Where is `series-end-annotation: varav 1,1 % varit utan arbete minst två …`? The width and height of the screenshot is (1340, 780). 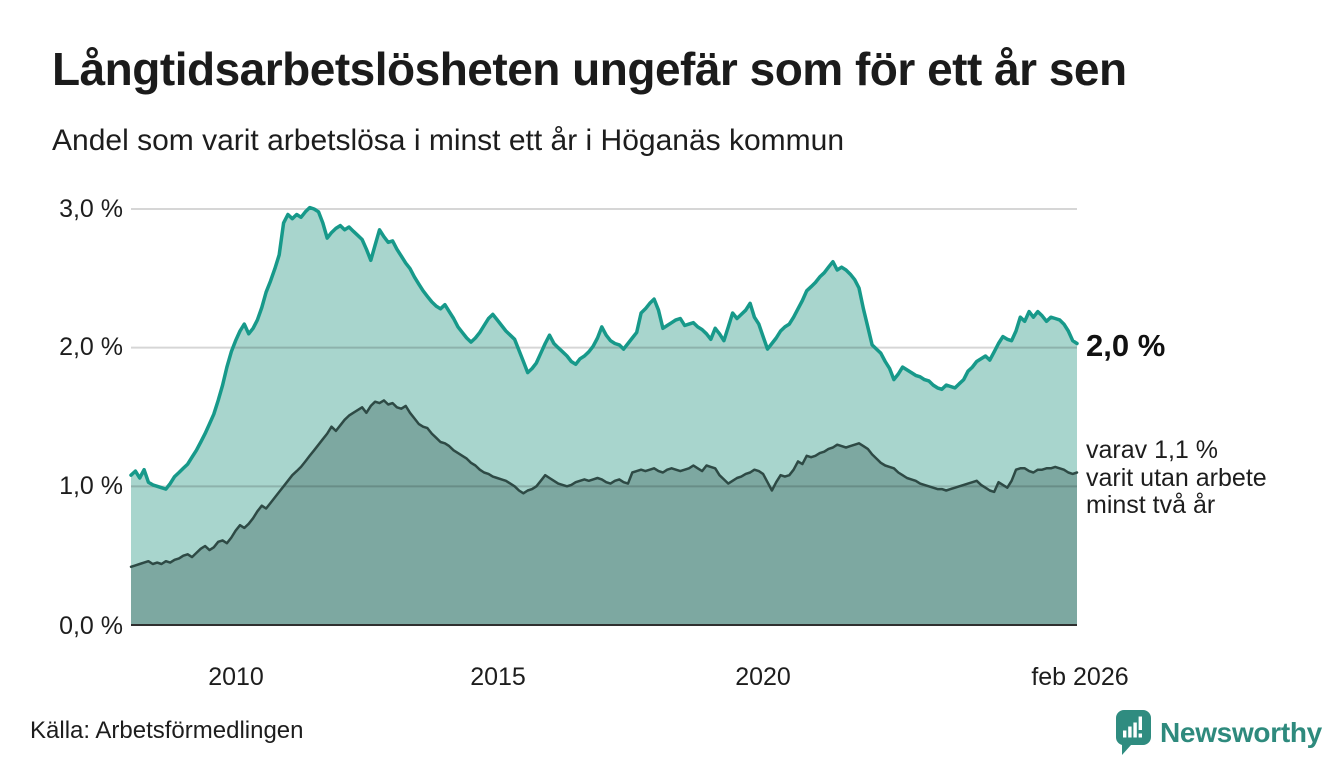
series-end-annotation: varav 1,1 % varit utan arbete minst två … is located at coordinates (1176, 478).